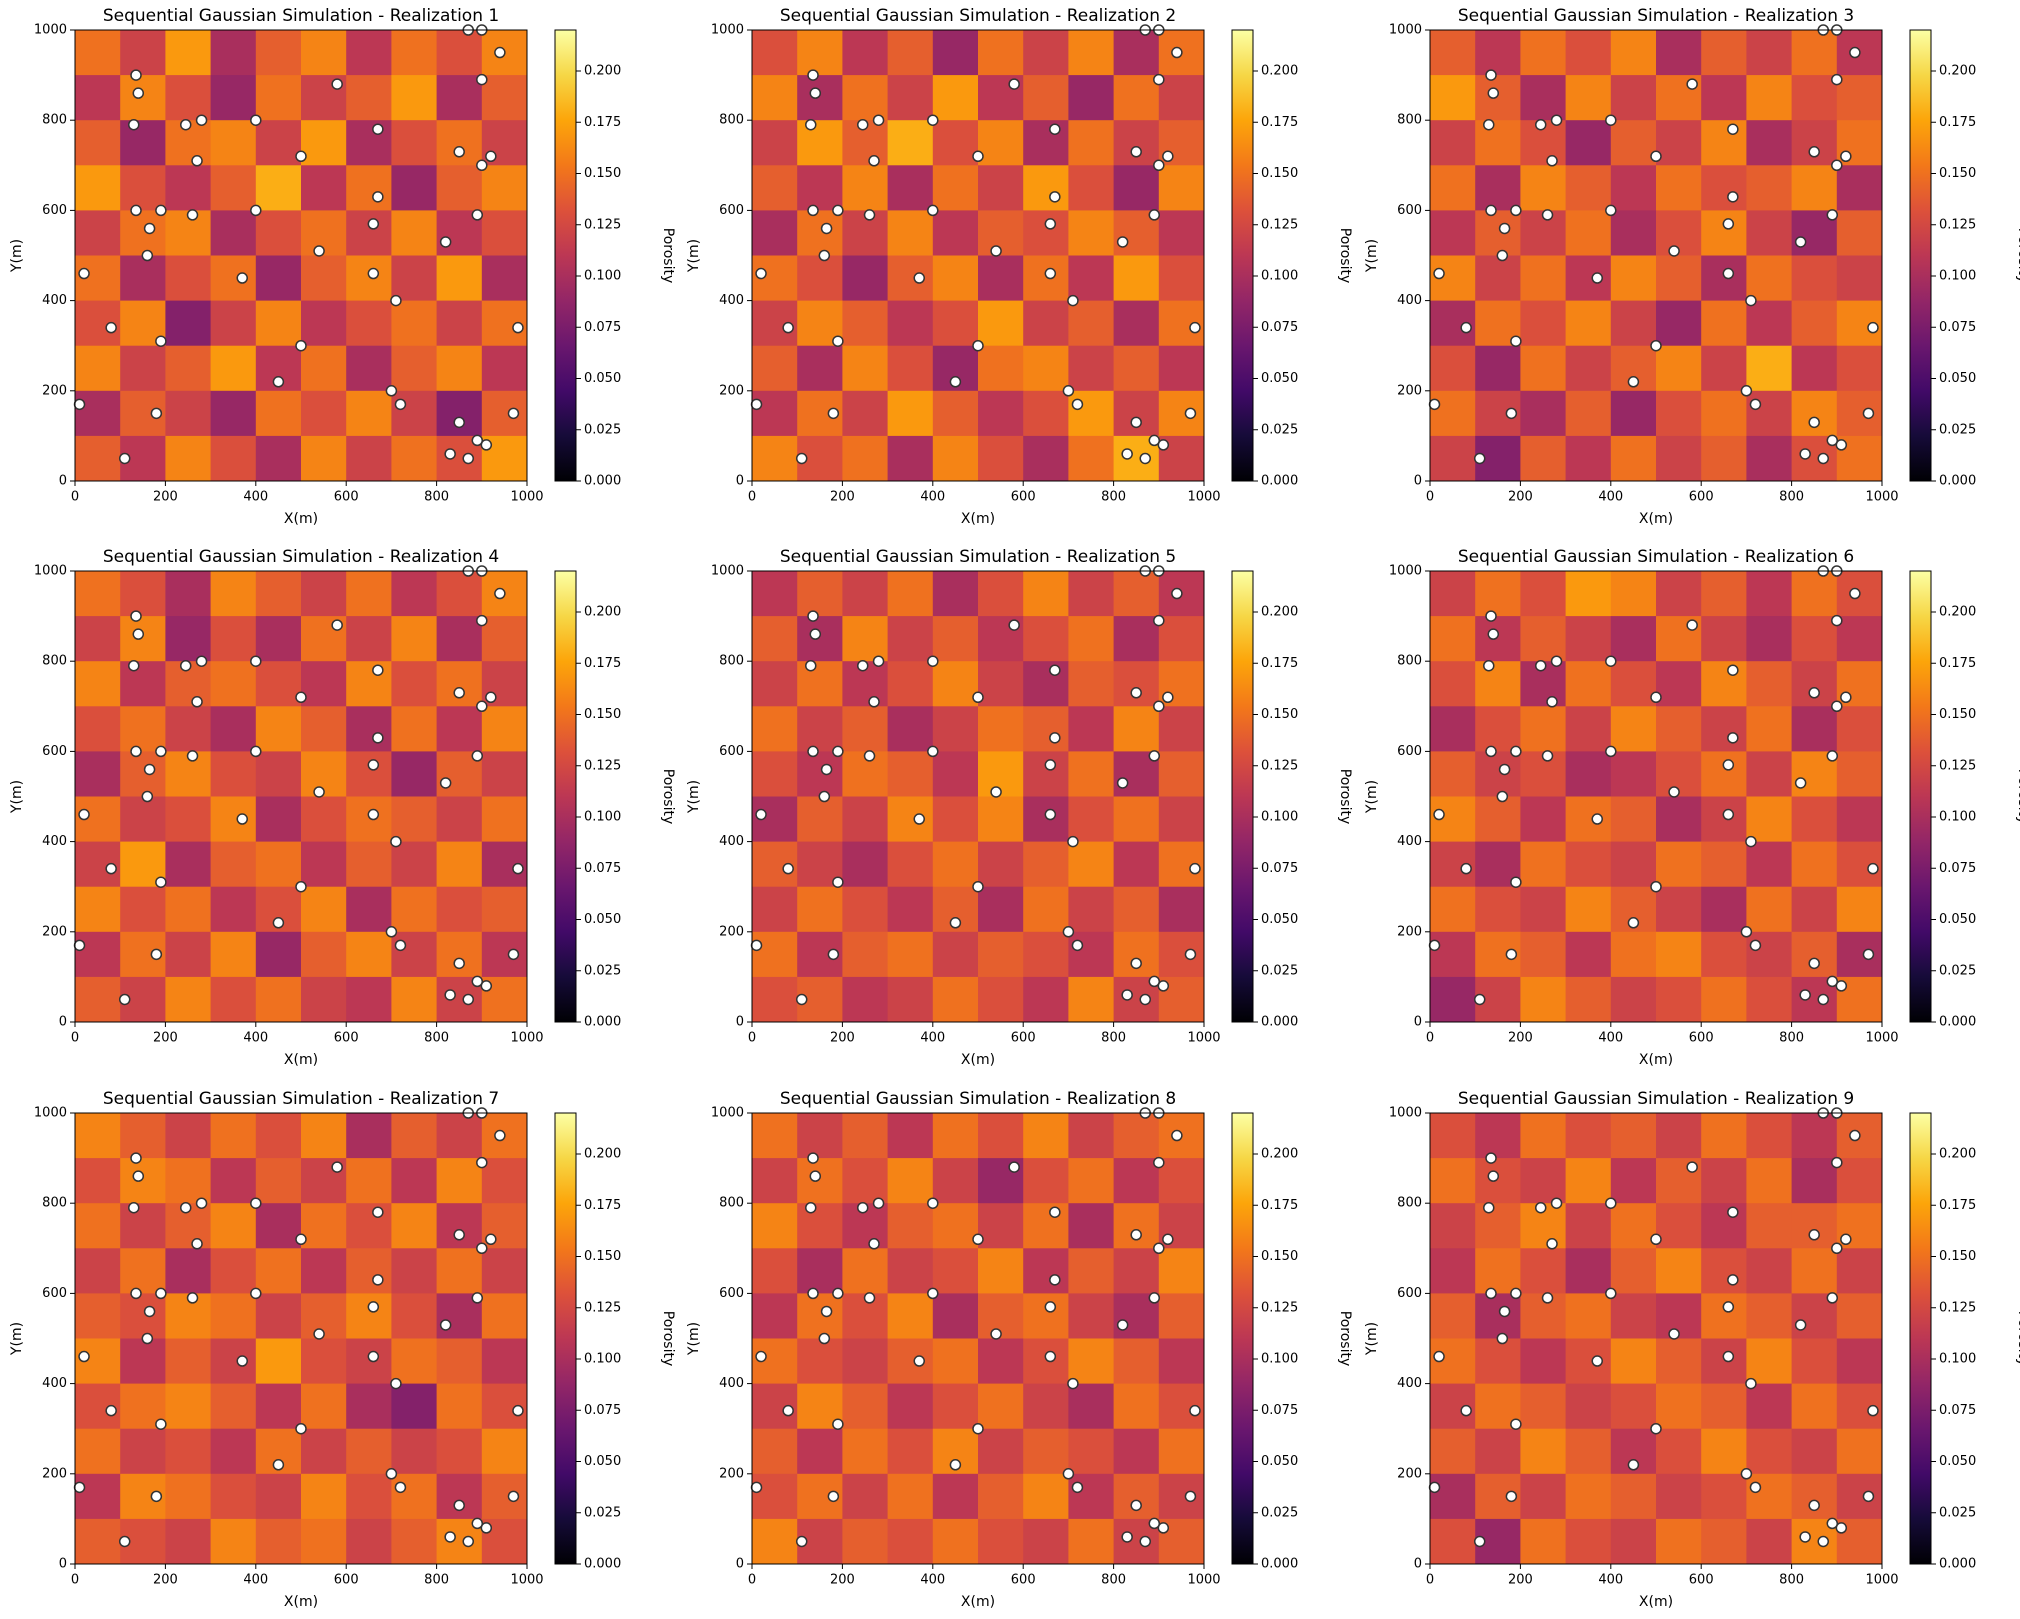 This screenshot has height=1619, width=2020. I want to click on colorbar-tick-label: 0.050, so click(602, 919).